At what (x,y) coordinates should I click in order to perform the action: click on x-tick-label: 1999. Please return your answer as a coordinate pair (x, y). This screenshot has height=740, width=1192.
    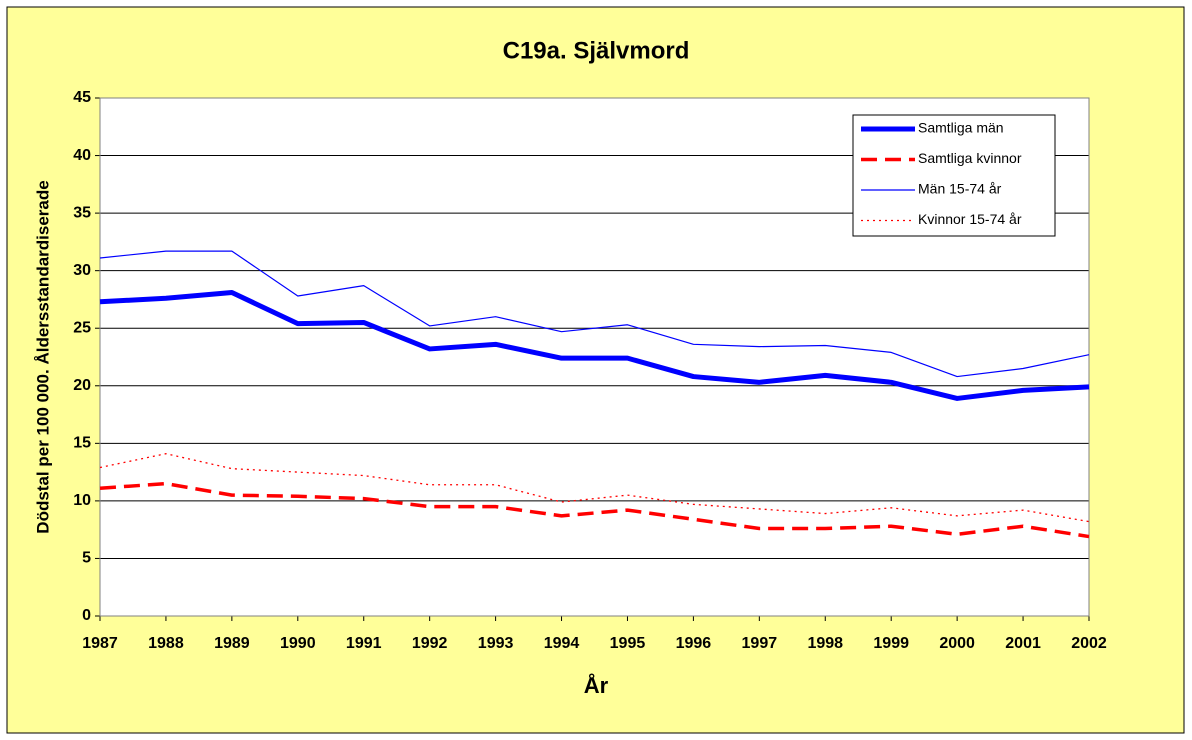
    Looking at the image, I should click on (891, 643).